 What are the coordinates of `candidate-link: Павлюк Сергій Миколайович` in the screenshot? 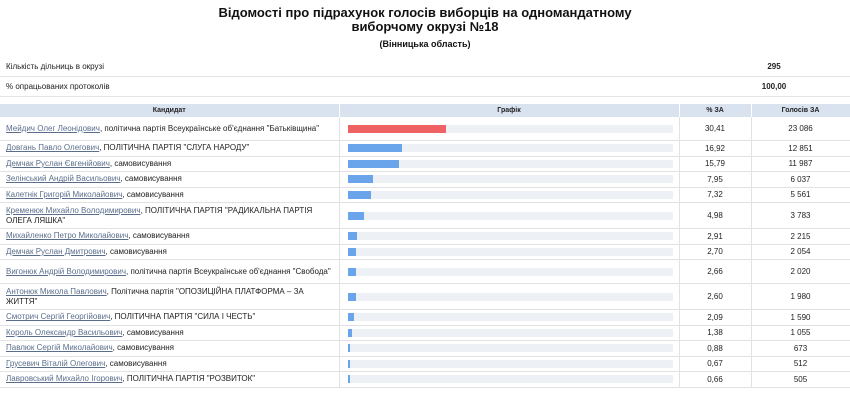 It's located at (59, 348).